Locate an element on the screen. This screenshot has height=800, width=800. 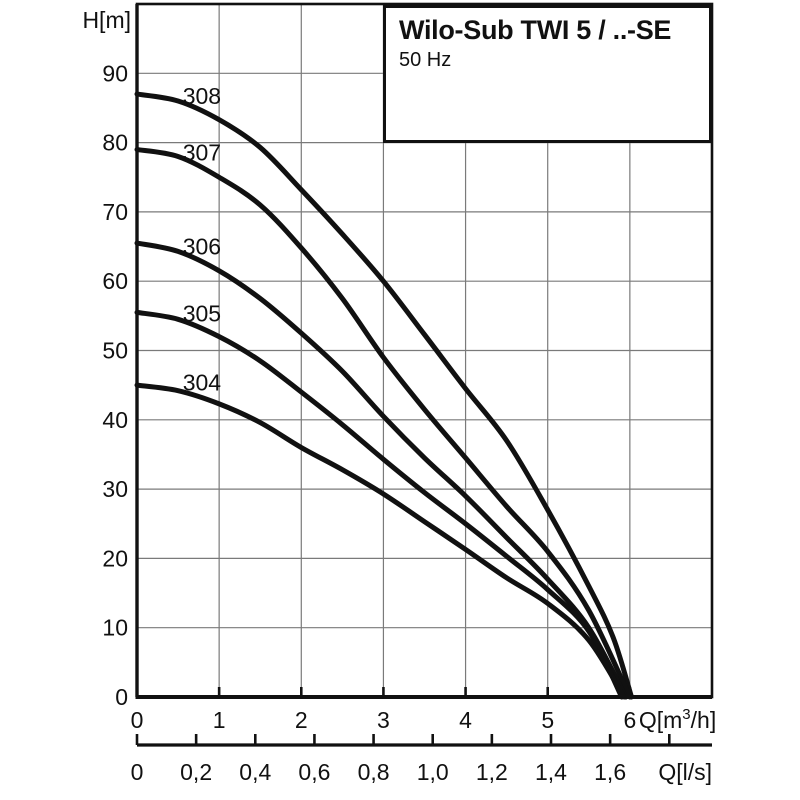
secondary-tick-label: 1,0 is located at coordinates (433, 772).